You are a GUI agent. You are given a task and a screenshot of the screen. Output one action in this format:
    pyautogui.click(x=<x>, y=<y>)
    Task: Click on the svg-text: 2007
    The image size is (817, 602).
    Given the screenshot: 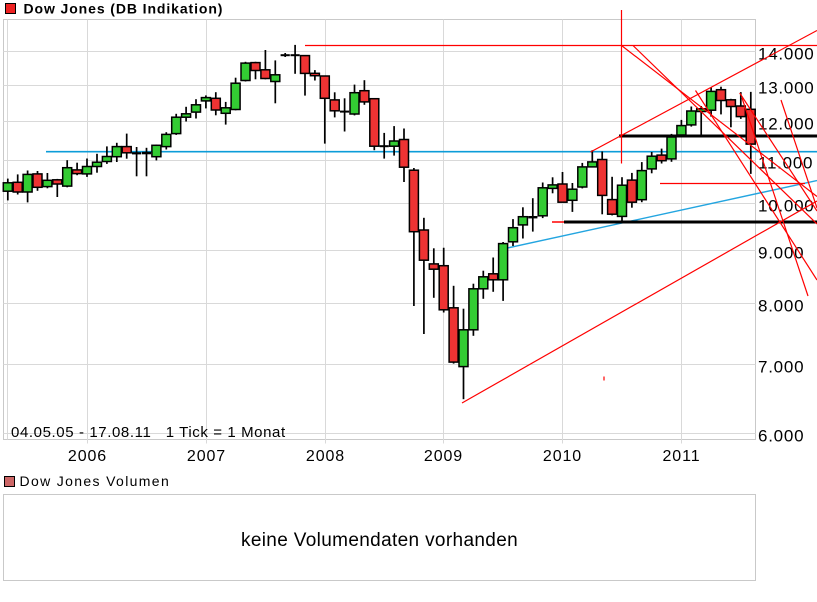 What is the action you would take?
    pyautogui.click(x=206, y=456)
    